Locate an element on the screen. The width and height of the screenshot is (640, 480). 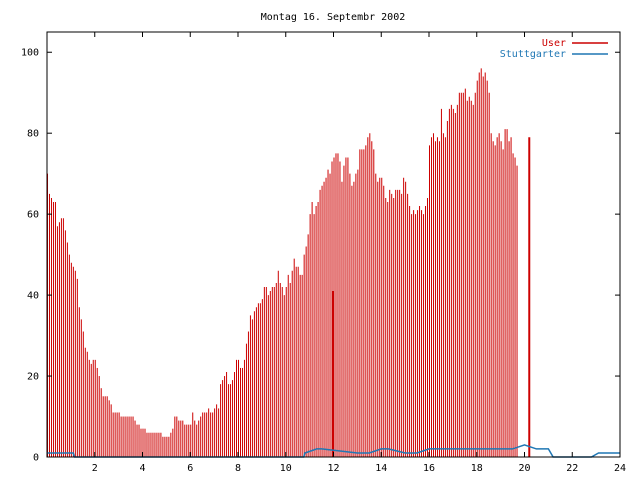
x-tick-label: 18 is located at coordinates (477, 468).